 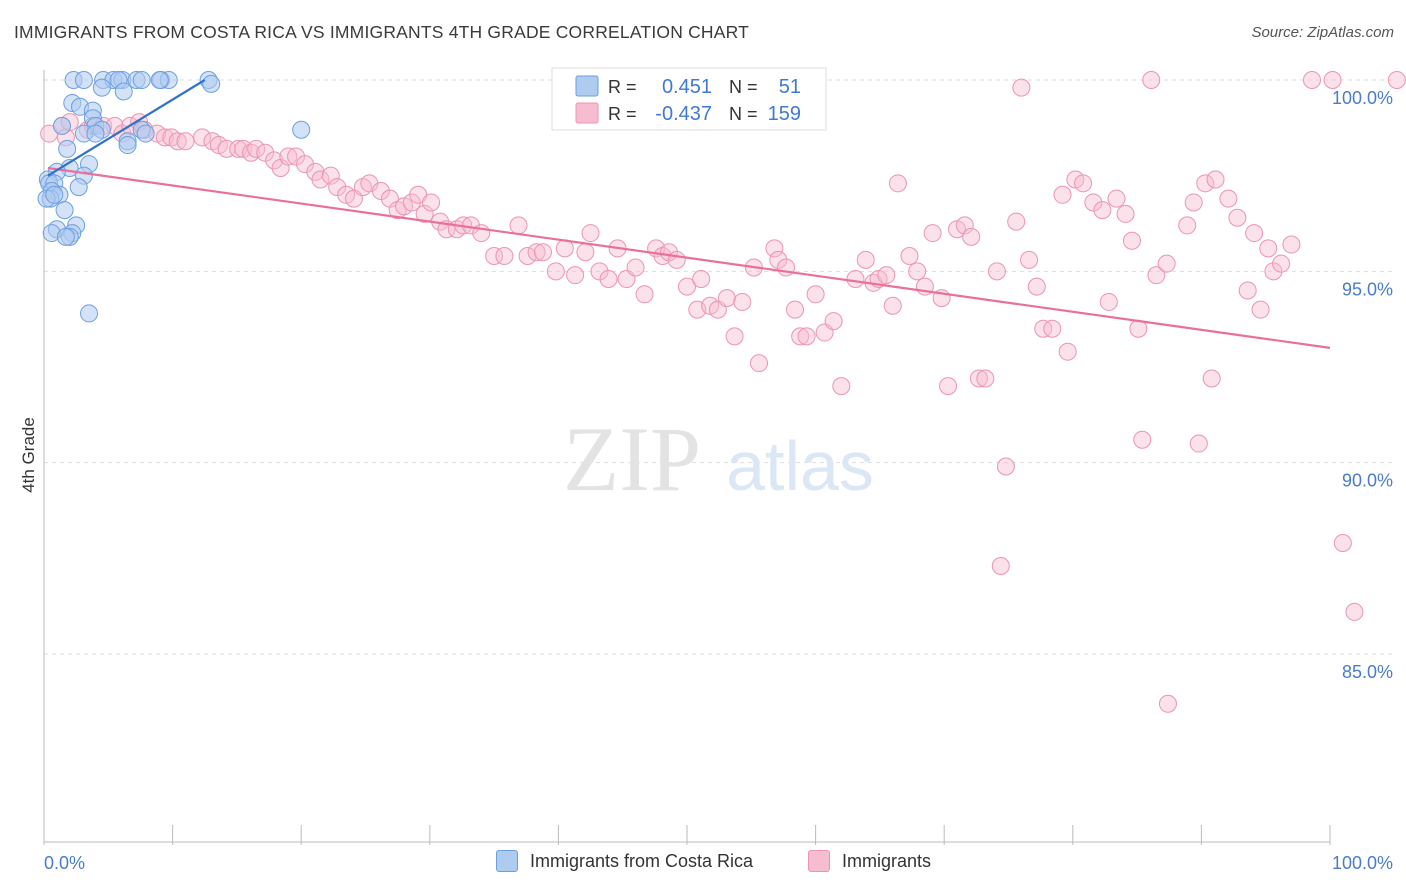 I want to click on legend-item-costa-rica: Immigrants from Costa Rica, so click(x=624, y=861).